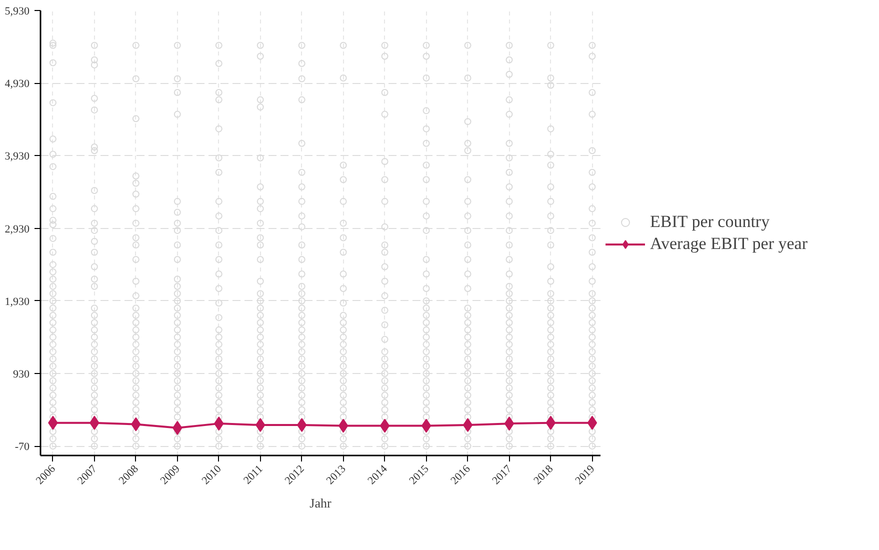  What do you see at coordinates (321, 503) in the screenshot?
I see `x-axis-title: Jahr` at bounding box center [321, 503].